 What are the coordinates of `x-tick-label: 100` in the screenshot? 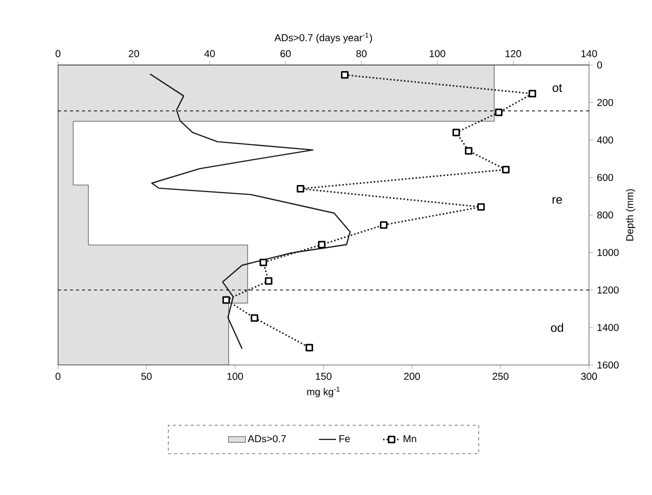 It's located at (235, 376).